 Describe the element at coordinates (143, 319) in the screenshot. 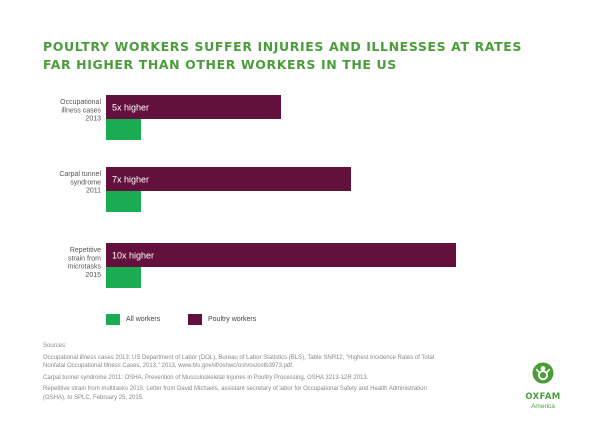

I see `legend-label-all-workers: All workers` at that location.